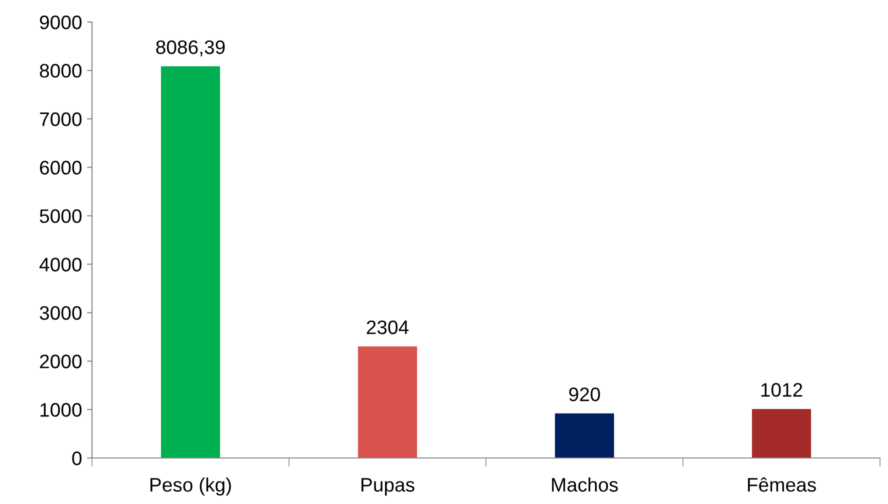 The height and width of the screenshot is (504, 888). I want to click on data-label: 920, so click(584, 394).